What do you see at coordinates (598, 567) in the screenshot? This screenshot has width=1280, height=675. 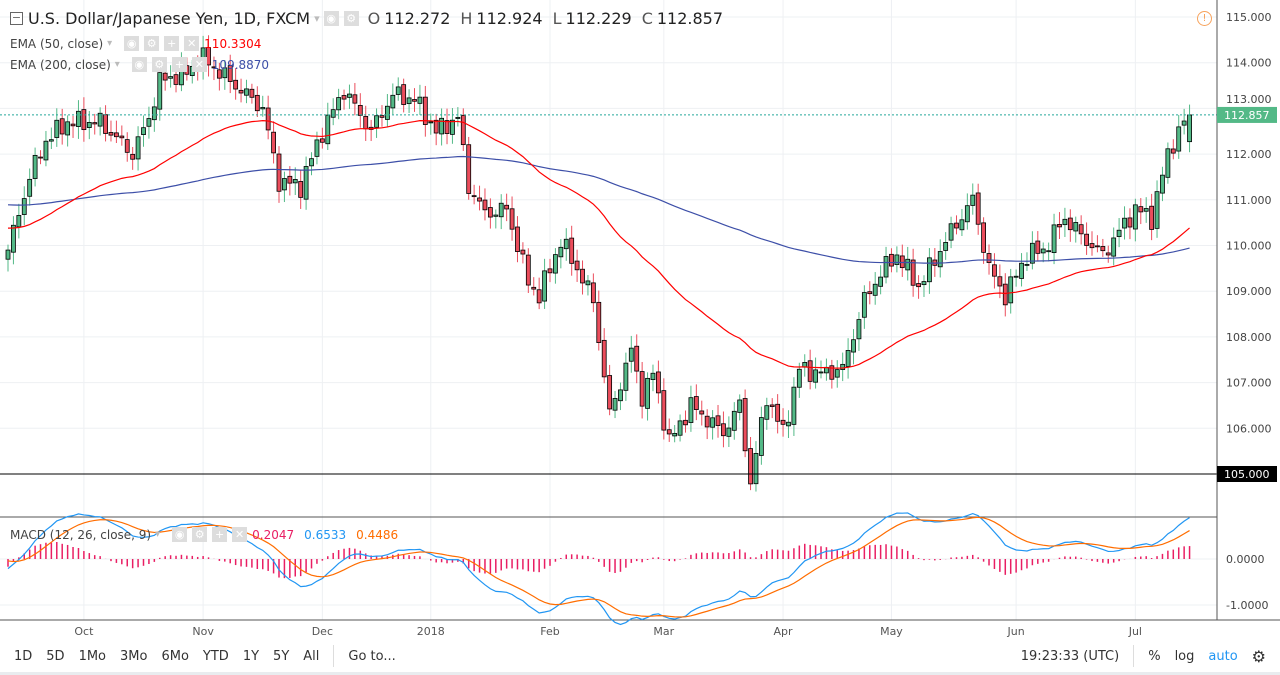 I see `signal-line` at bounding box center [598, 567].